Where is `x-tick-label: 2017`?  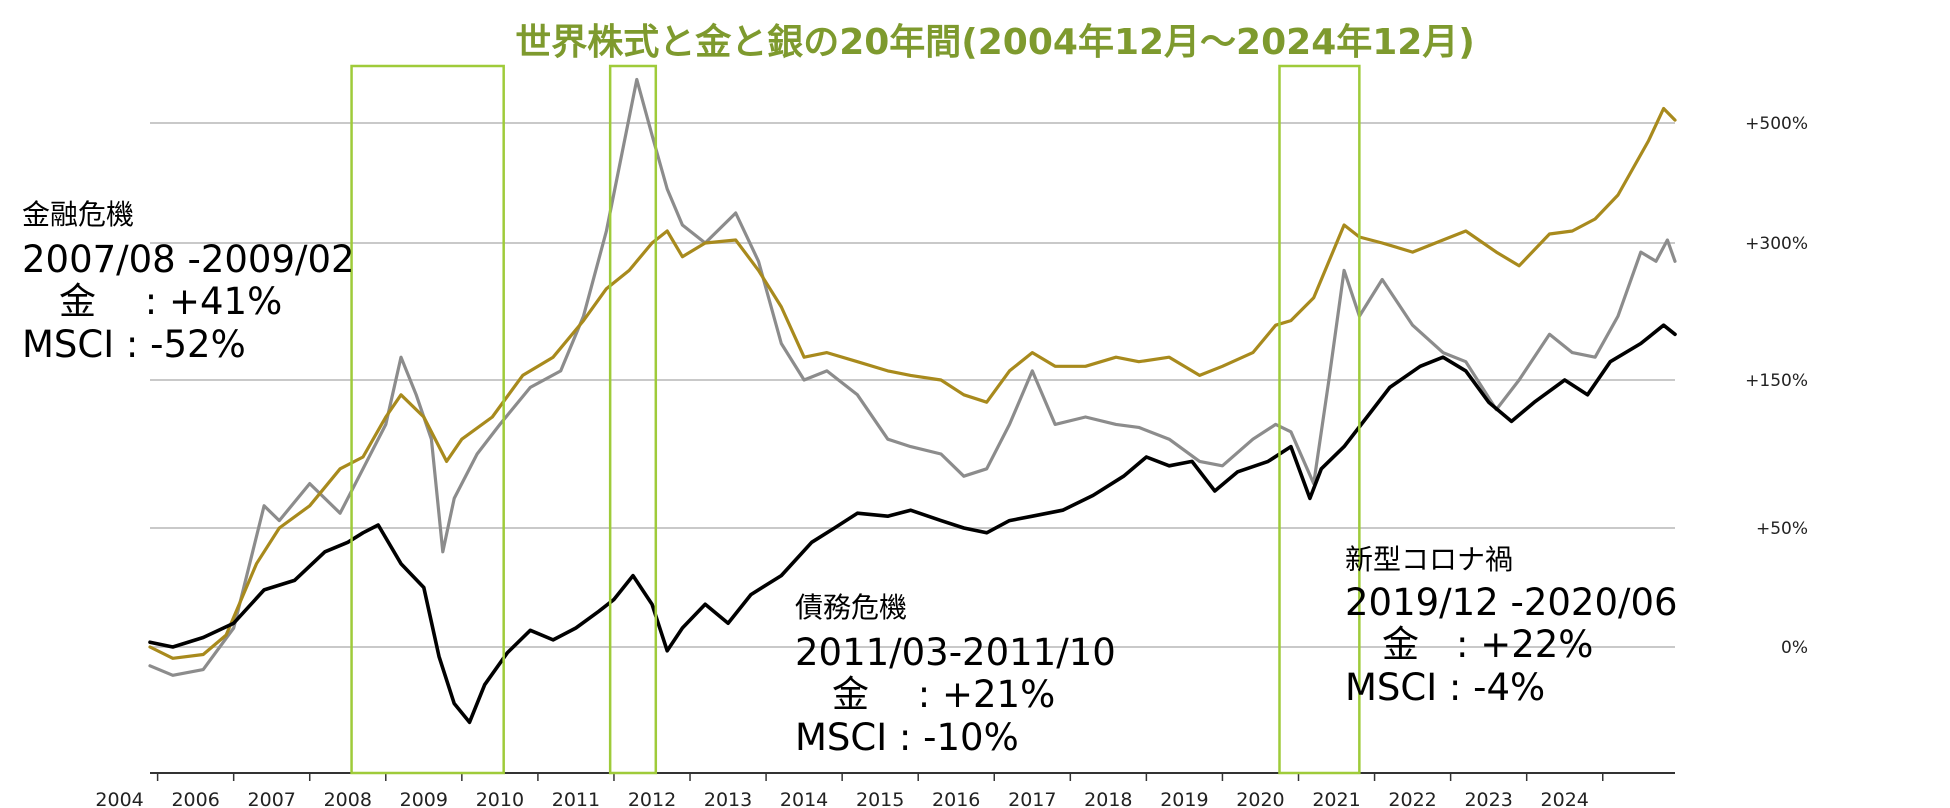
x-tick-label: 2017 is located at coordinates (1032, 798).